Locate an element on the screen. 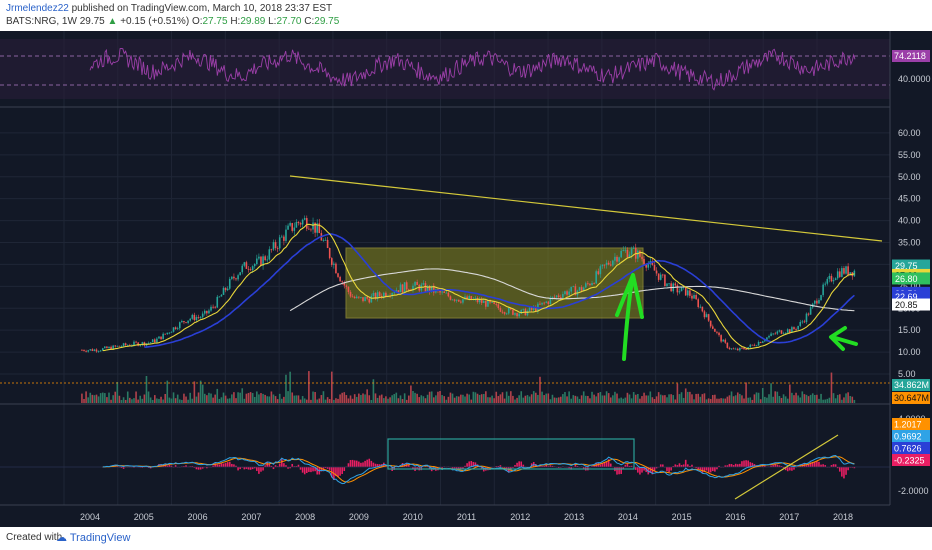 The image size is (932, 550). symbol-label: BATS:NRG, 1W is located at coordinates (41, 21).